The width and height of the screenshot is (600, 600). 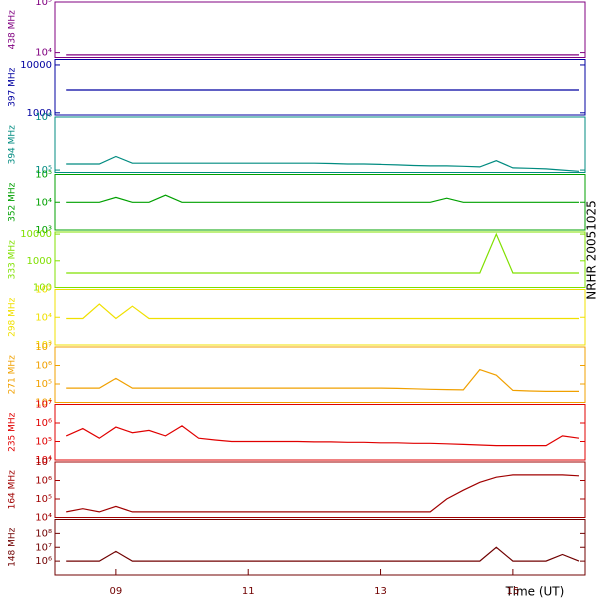 I want to click on panel-label: 352 MHz, so click(x=13, y=202).